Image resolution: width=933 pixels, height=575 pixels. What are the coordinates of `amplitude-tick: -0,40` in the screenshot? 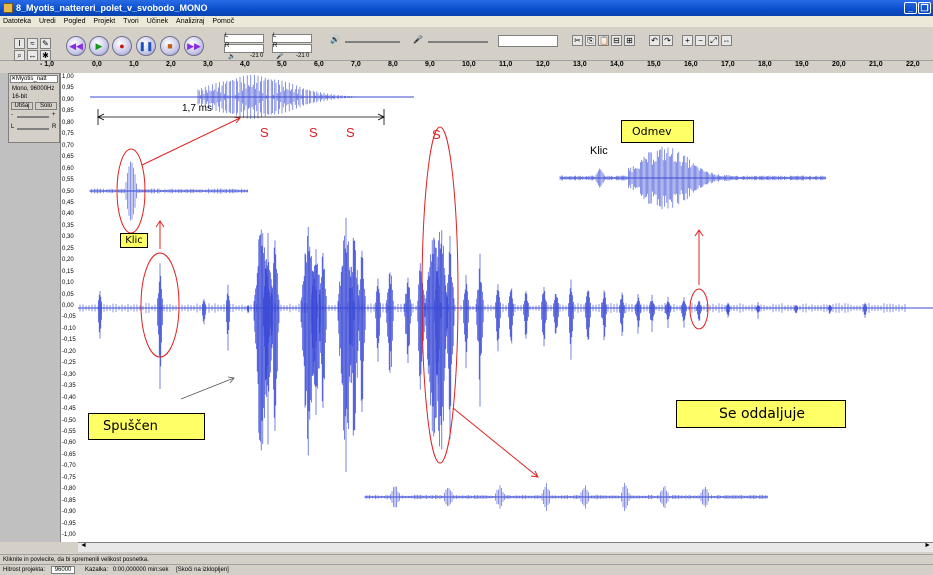 It's located at (69, 397).